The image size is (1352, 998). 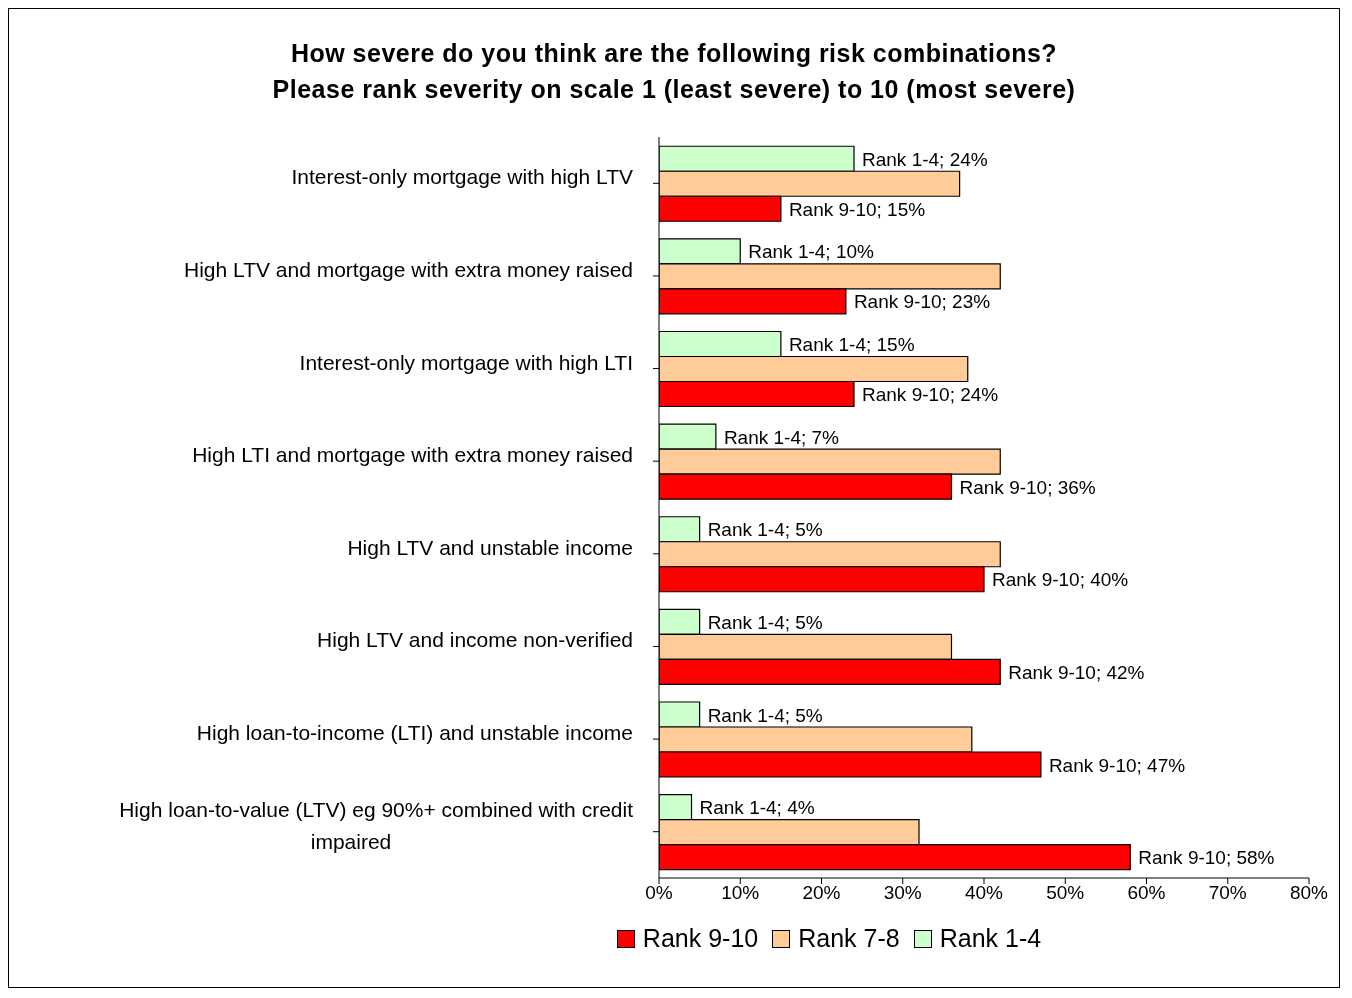 What do you see at coordinates (700, 938) in the screenshot?
I see `legend-label: Rank 9-10` at bounding box center [700, 938].